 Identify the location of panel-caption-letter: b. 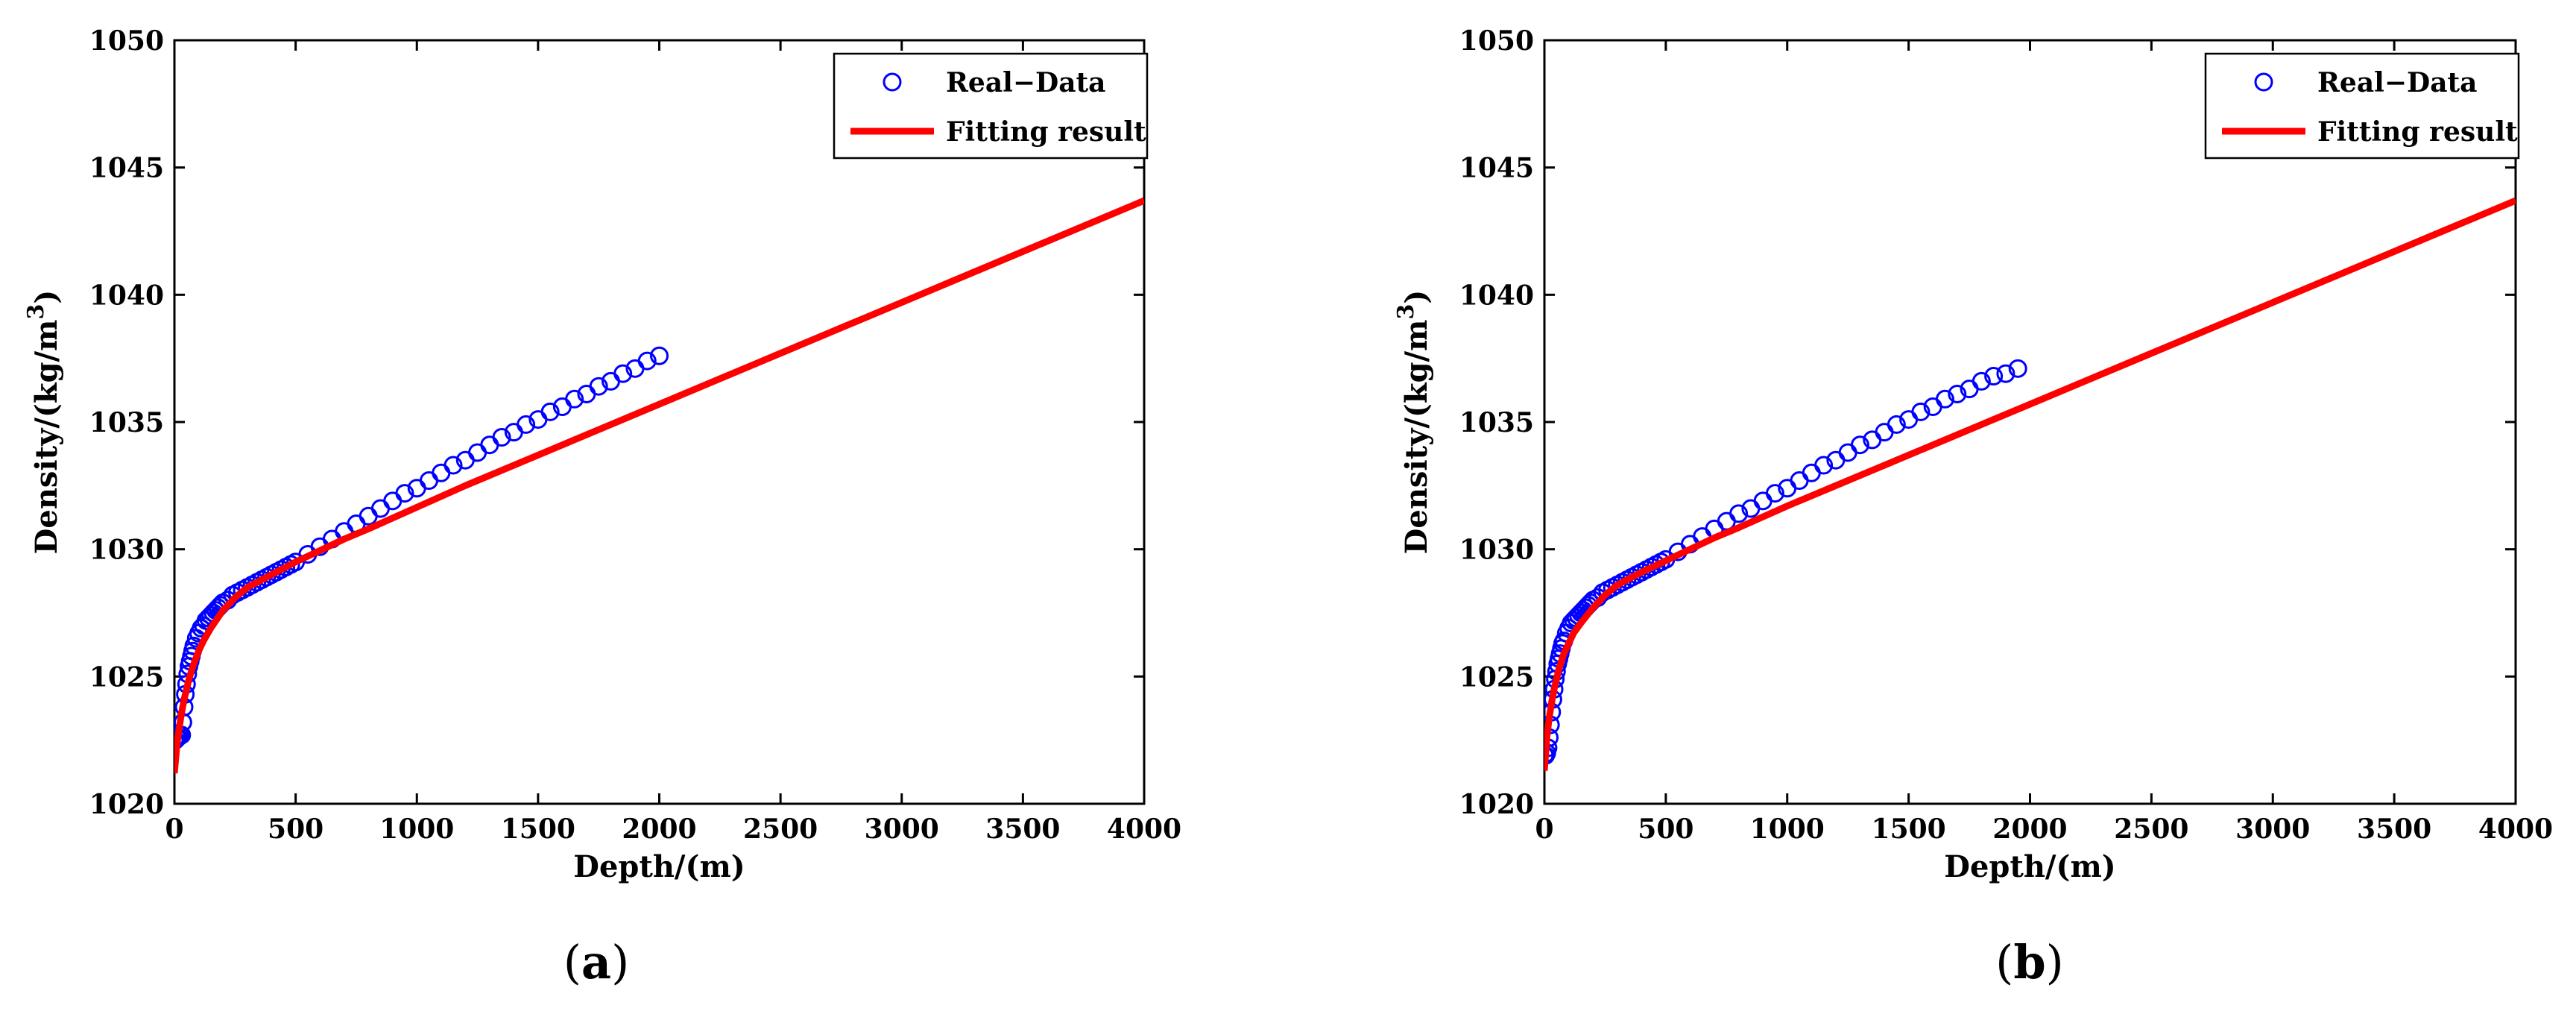
(2029, 962).